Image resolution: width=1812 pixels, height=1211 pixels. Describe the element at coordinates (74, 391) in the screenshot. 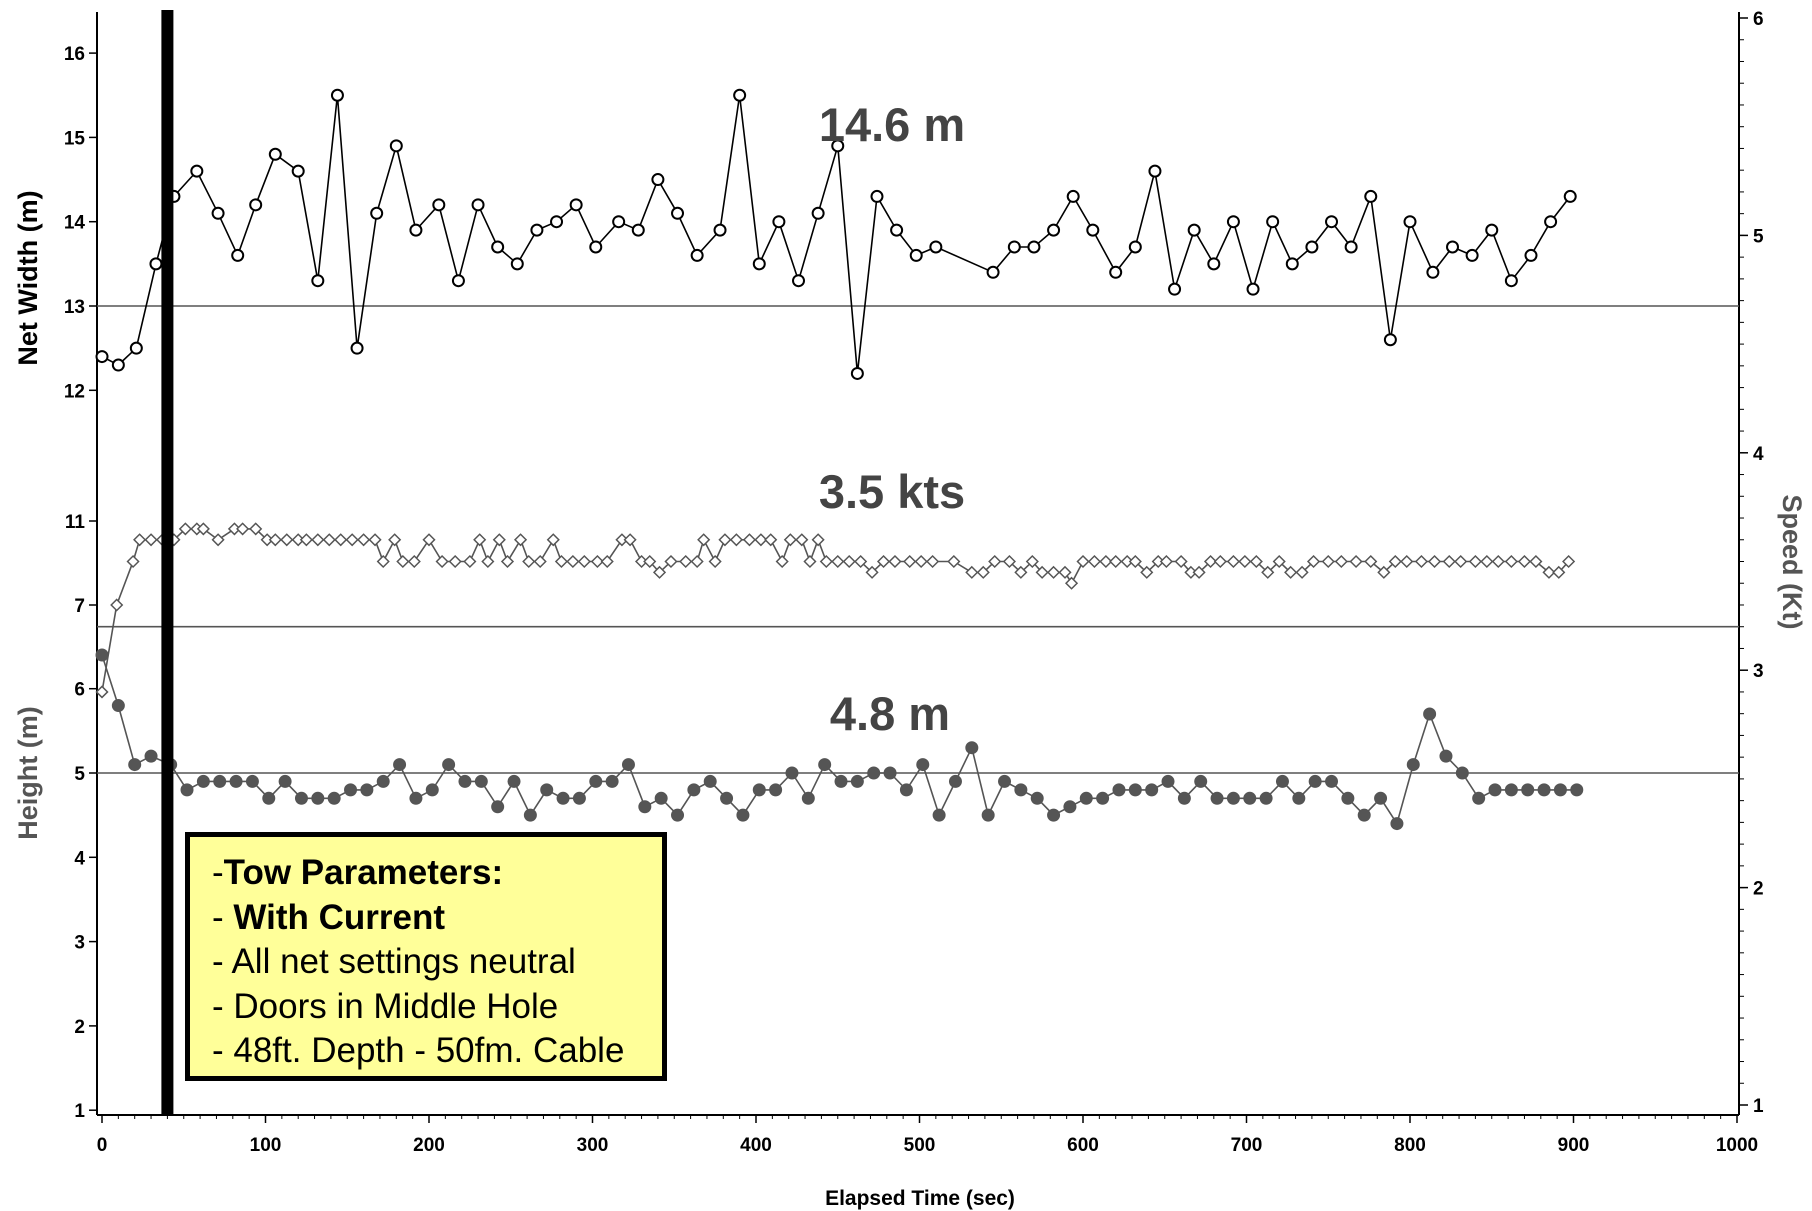

I see `net-width-tick-label: 12` at that location.